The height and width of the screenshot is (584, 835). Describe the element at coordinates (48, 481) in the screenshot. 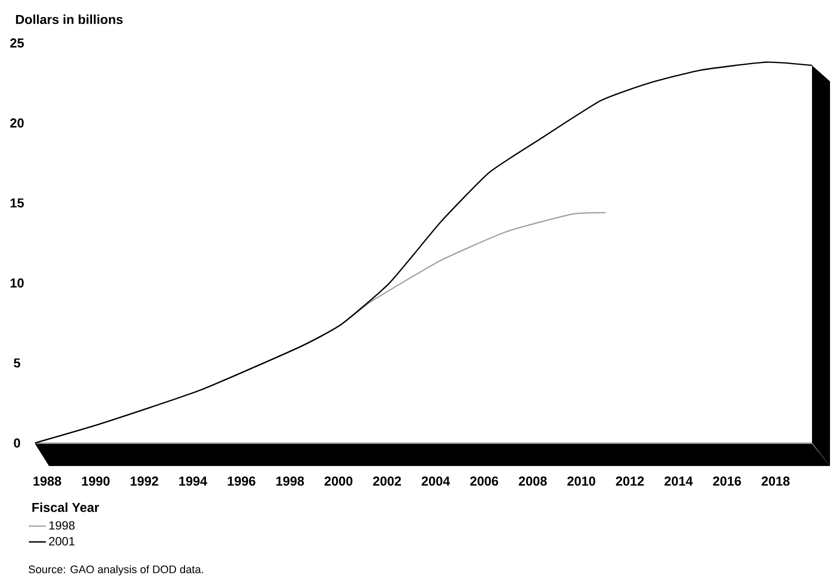

I see `x-tick-label: 1988` at that location.